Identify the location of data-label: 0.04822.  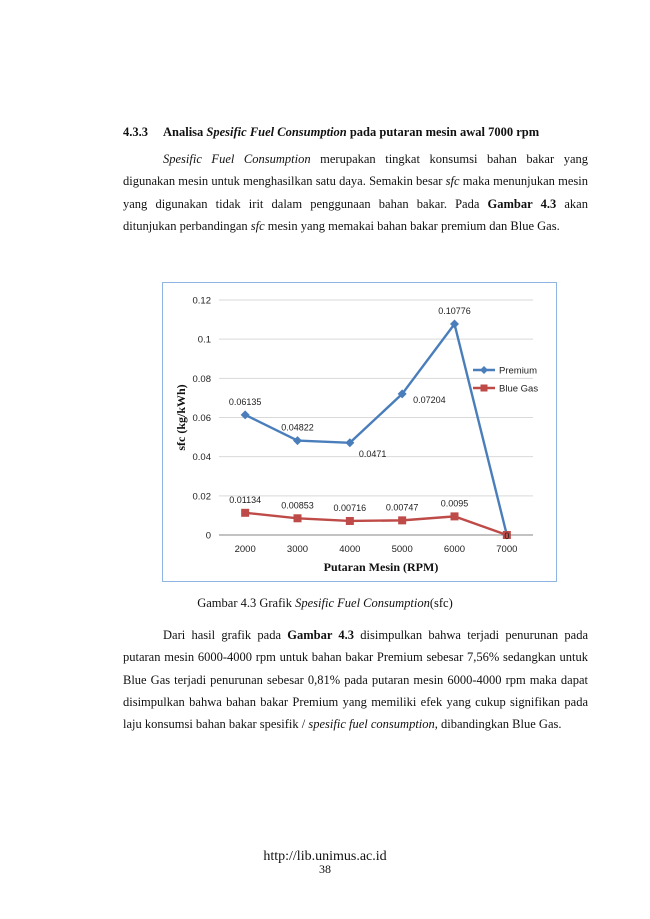
(297, 428).